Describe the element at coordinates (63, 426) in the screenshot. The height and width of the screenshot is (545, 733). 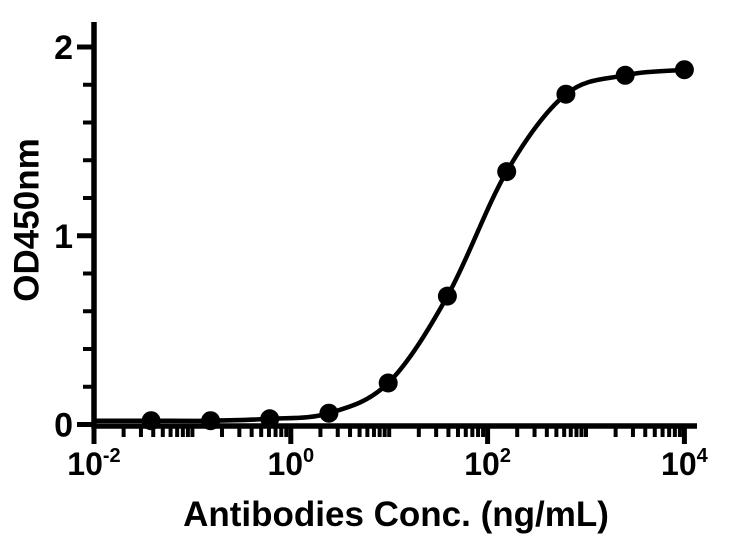
I see `y-tick-label: 0` at that location.